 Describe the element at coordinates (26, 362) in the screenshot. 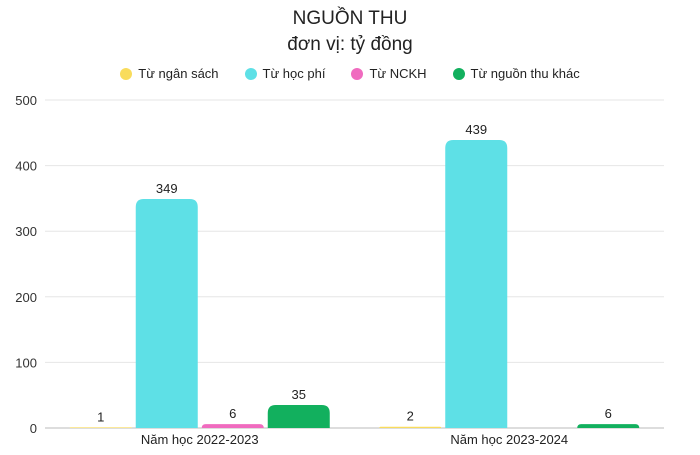

I see `y-tick-label: 100` at that location.